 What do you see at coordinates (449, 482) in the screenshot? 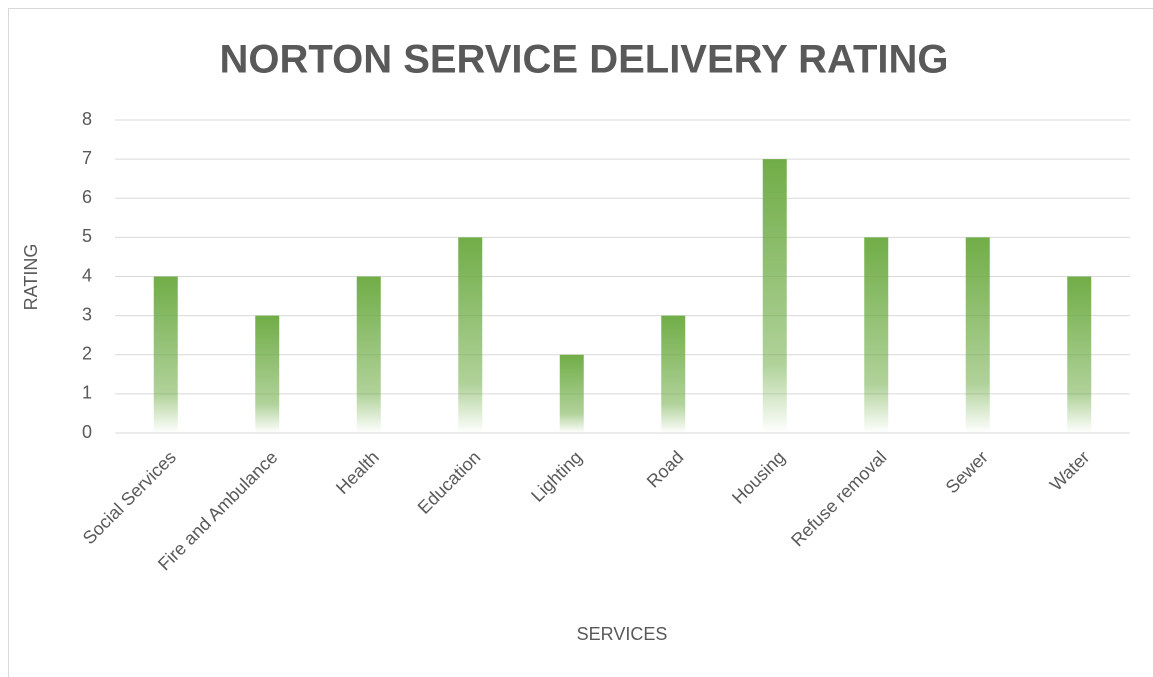
I see `x-tick-label: Education` at bounding box center [449, 482].